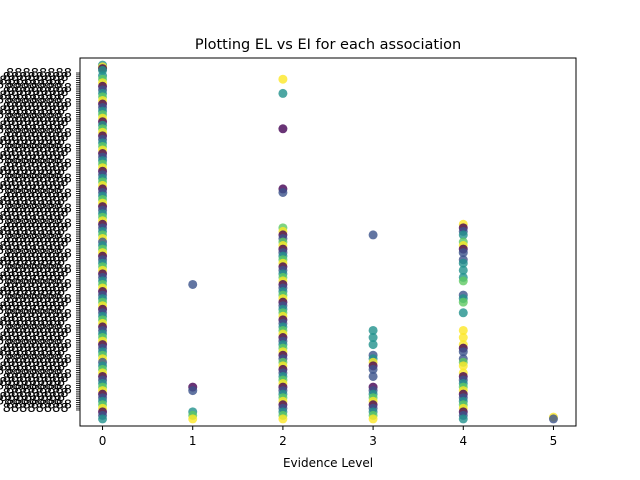  I want to click on x-tick-label: 3, so click(373, 441).